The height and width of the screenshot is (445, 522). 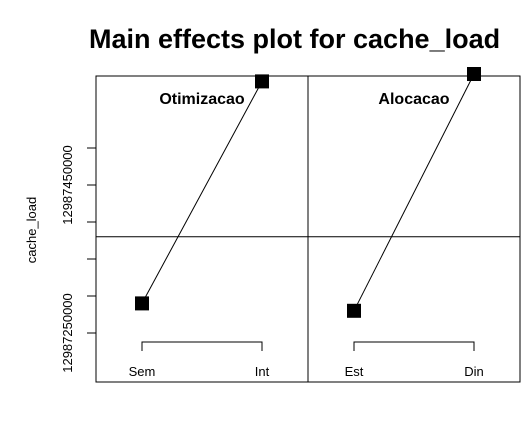 What do you see at coordinates (354, 371) in the screenshot?
I see `x-tick-label: Est` at bounding box center [354, 371].